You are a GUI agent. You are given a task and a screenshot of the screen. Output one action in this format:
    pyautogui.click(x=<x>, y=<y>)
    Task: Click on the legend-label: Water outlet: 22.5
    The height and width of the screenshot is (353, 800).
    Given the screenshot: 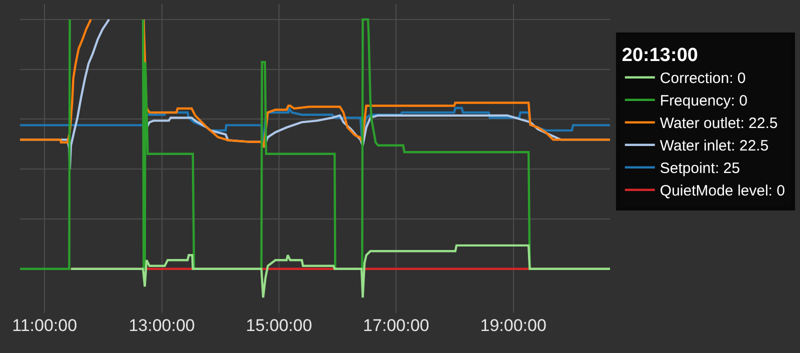 What is the action you would take?
    pyautogui.click(x=719, y=123)
    